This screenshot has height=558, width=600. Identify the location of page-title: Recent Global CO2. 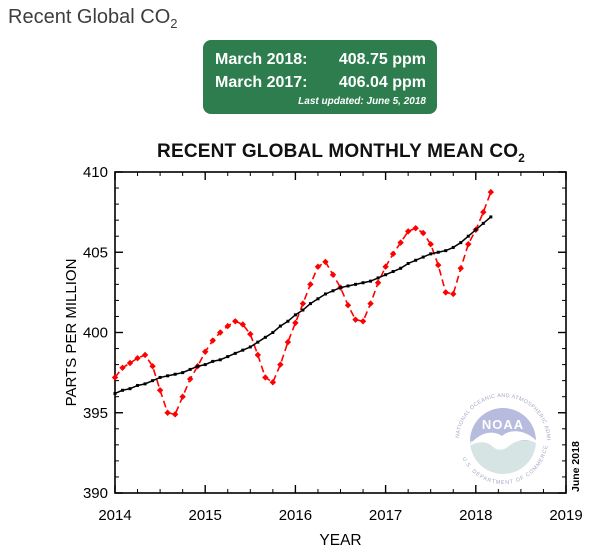
(93, 18).